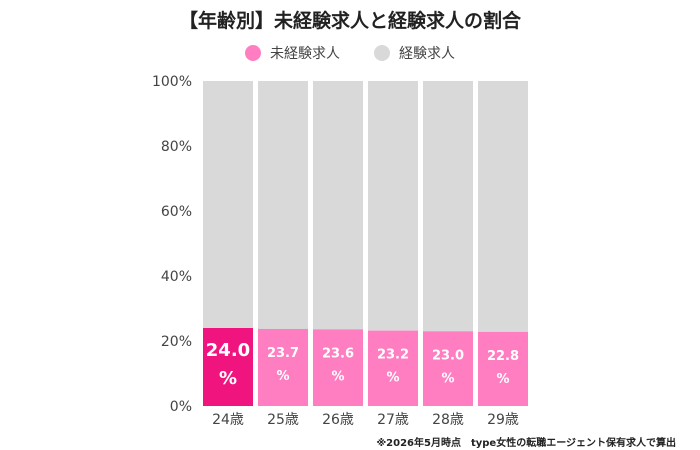 Image resolution: width=700 pixels, height=450 pixels. I want to click on y-tick-label: 100%, so click(172, 82).